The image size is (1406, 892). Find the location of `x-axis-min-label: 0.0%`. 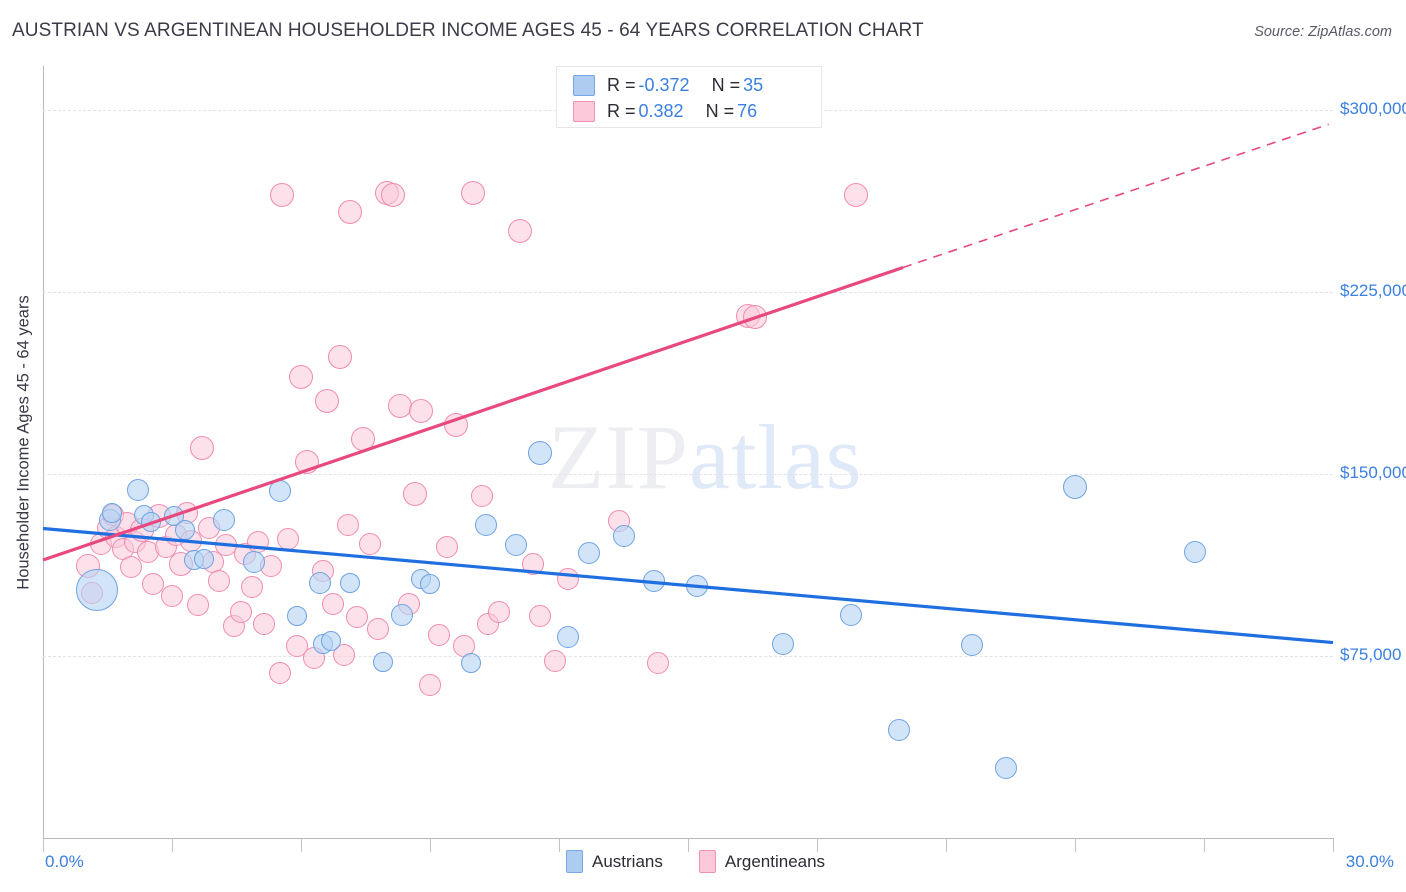

x-axis-min-label: 0.0% is located at coordinates (64, 861).